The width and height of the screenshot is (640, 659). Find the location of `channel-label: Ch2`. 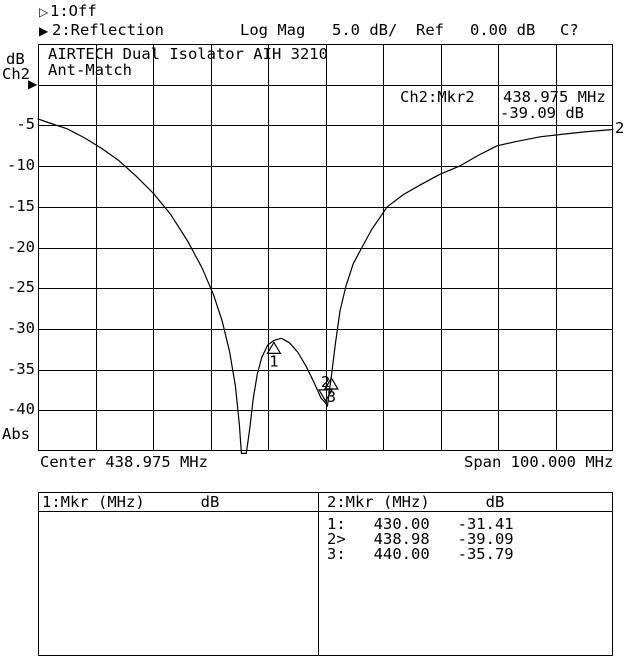

channel-label: Ch2 is located at coordinates (16, 74).